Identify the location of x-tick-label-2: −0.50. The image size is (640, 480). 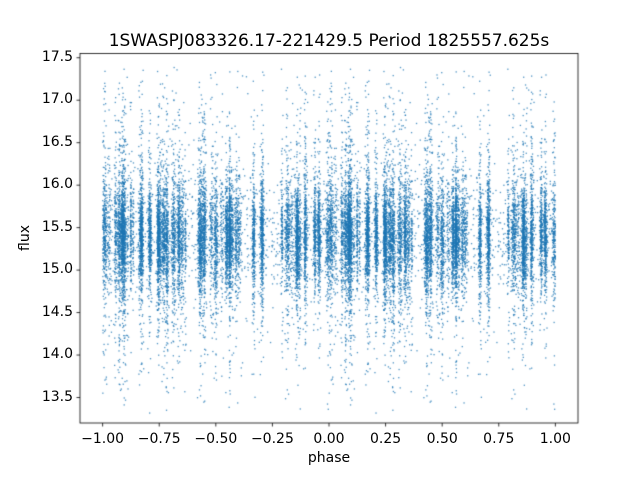
(216, 439).